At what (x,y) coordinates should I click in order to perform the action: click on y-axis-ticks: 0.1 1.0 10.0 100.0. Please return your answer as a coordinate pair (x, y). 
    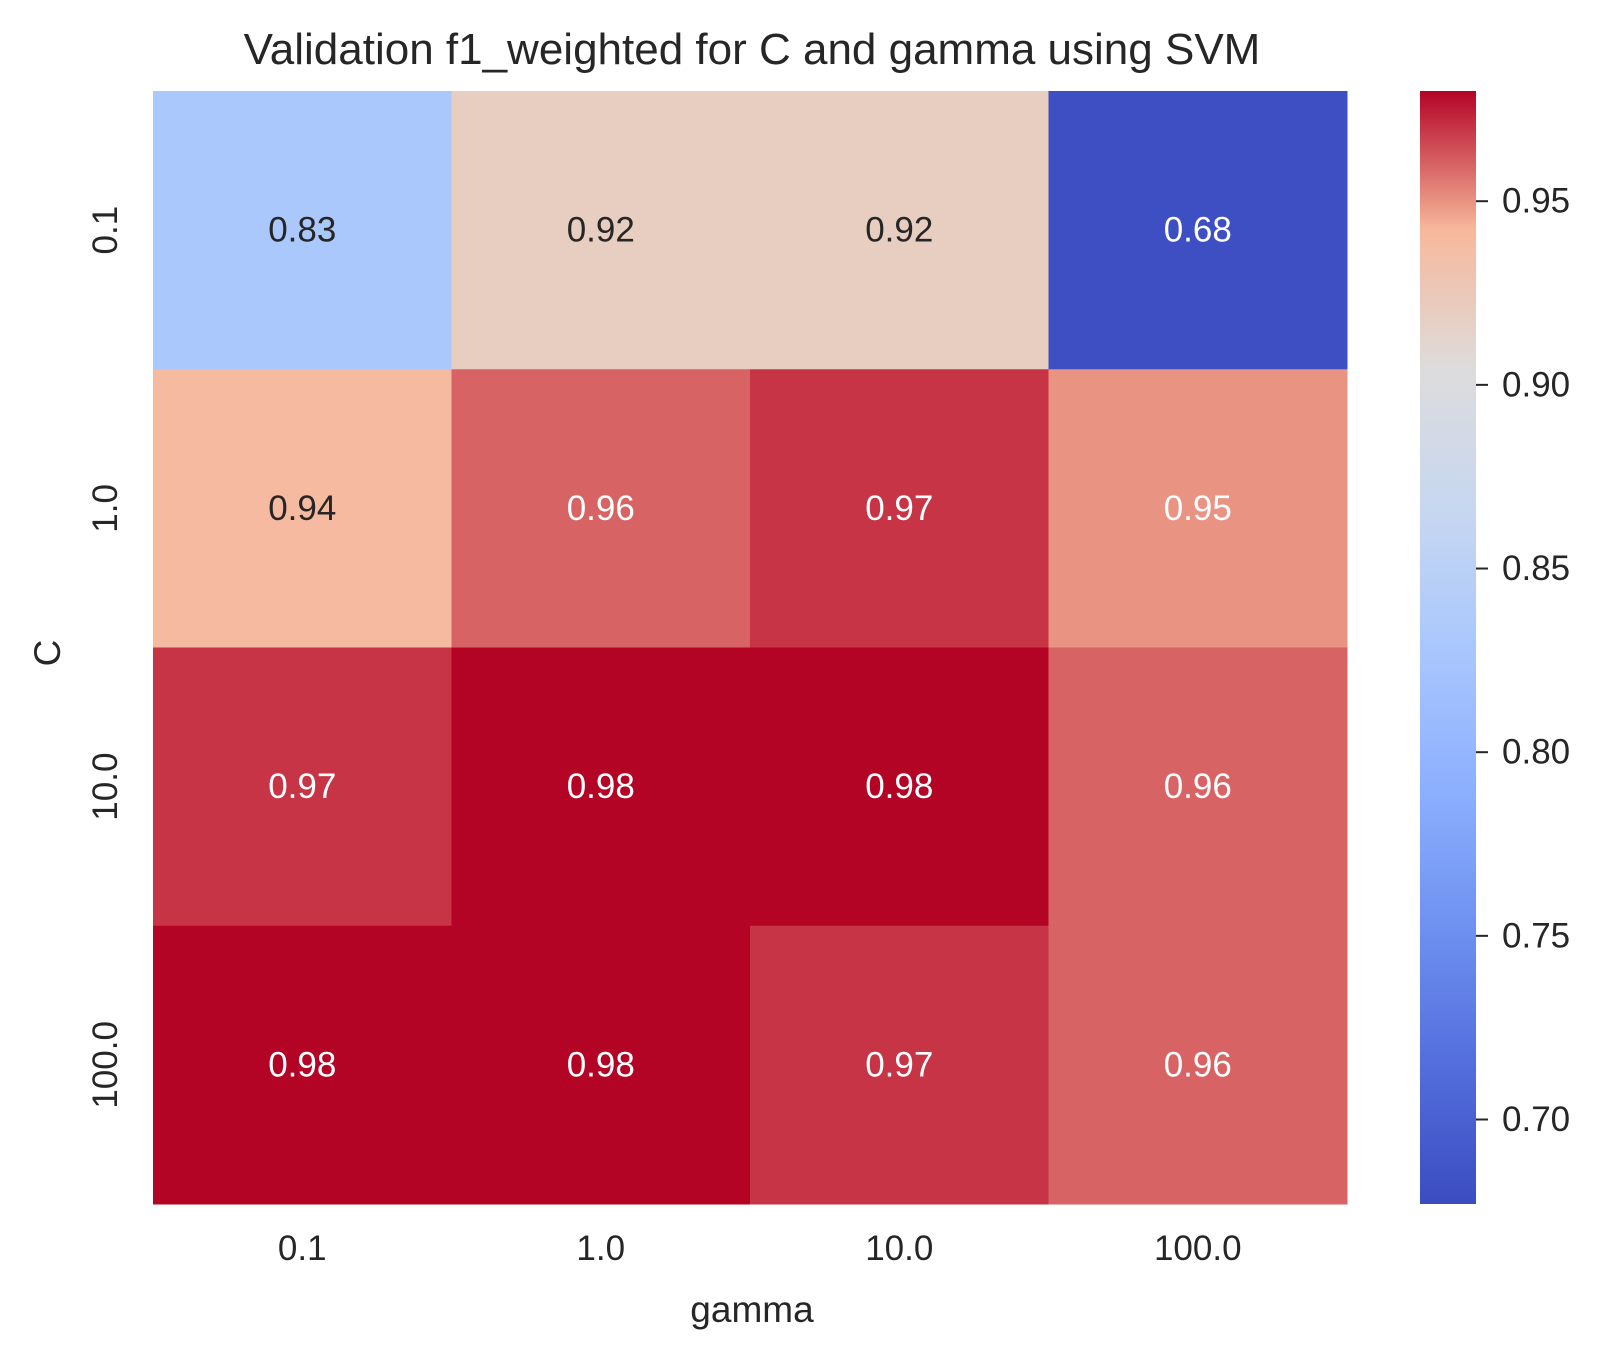
    Looking at the image, I should click on (105, 657).